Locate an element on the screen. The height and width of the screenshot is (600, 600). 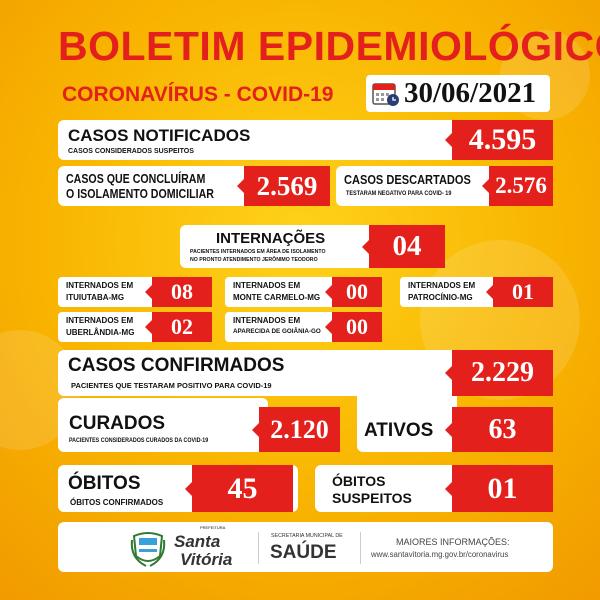
info-label: MAIORES INFORMAÇÕES: is located at coordinates (453, 542).